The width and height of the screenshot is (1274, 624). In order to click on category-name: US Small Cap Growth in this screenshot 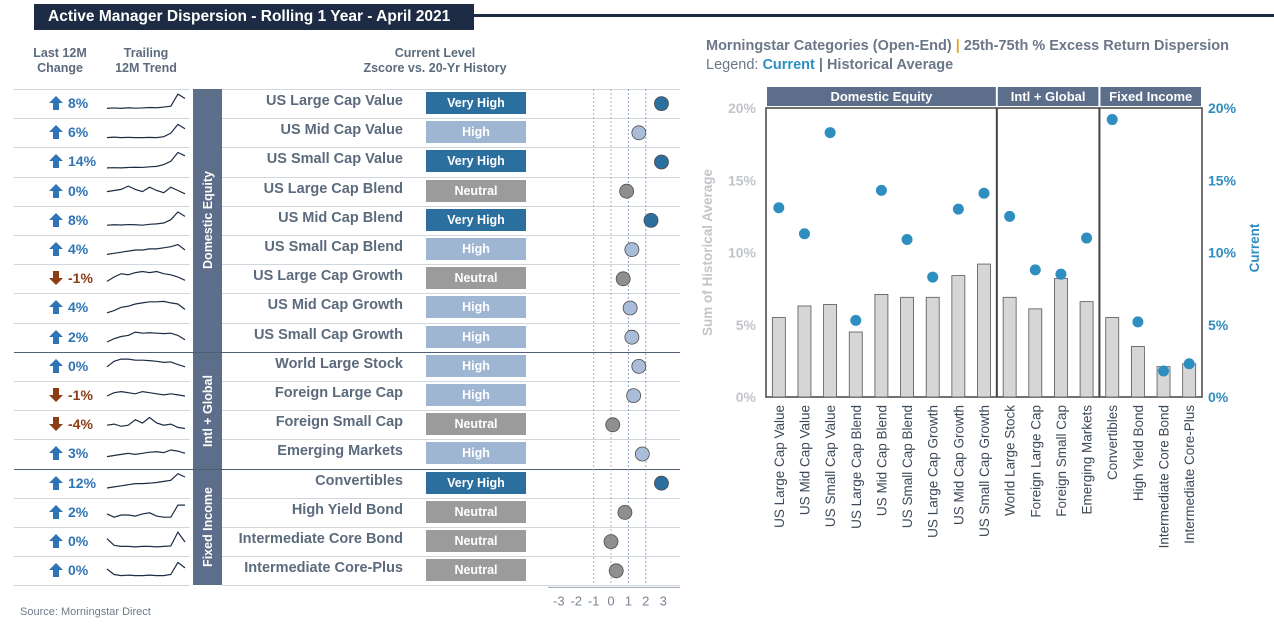, I will do `click(328, 334)`.